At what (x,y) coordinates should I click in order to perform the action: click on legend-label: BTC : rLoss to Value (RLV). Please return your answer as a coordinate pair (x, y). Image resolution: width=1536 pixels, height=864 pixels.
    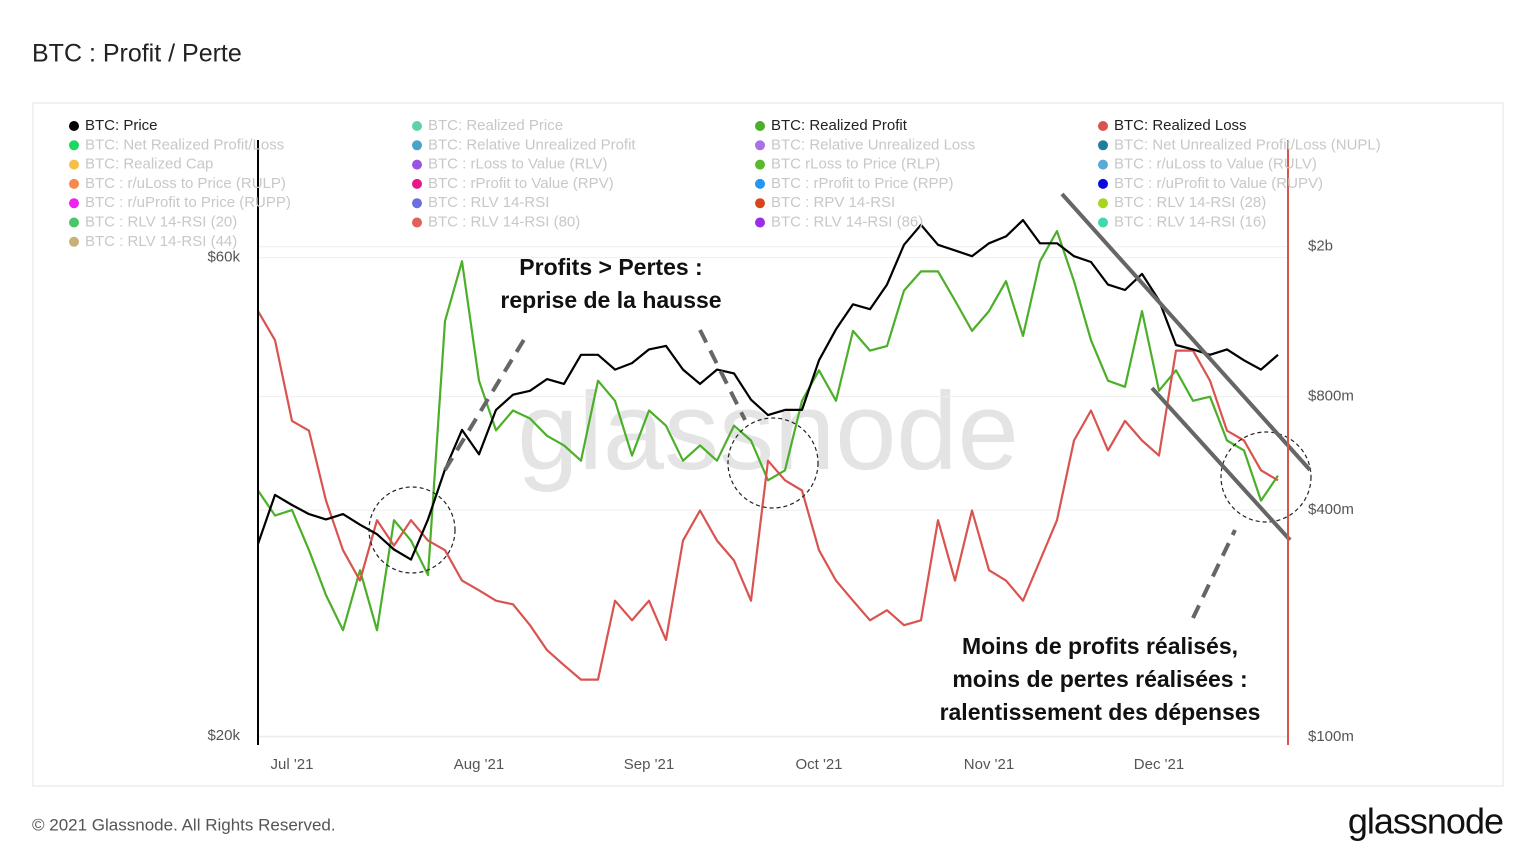
    Looking at the image, I should click on (518, 164).